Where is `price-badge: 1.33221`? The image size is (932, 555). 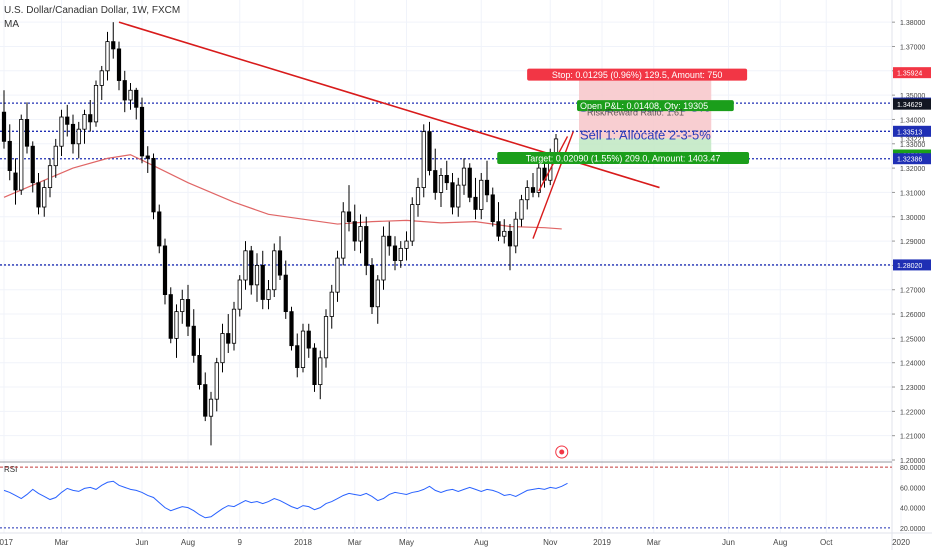
price-badge: 1.33221 is located at coordinates (912, 139).